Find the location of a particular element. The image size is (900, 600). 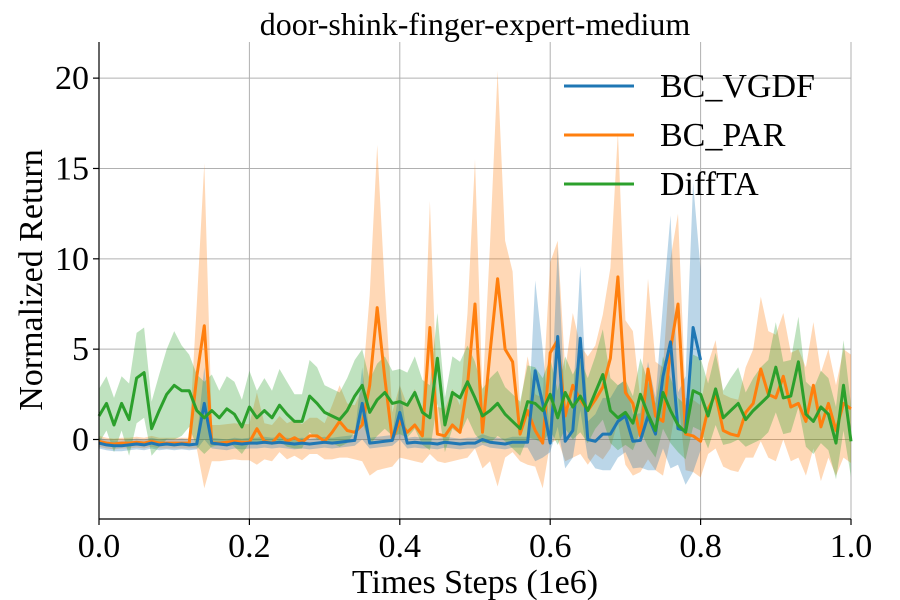

x-tick-label: 0.4 is located at coordinates (400, 546).